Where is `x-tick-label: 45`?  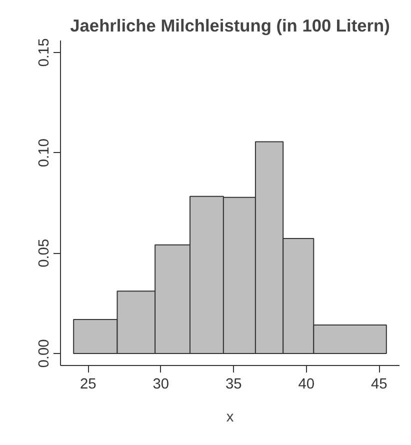 x-tick-label: 45 is located at coordinates (379, 384).